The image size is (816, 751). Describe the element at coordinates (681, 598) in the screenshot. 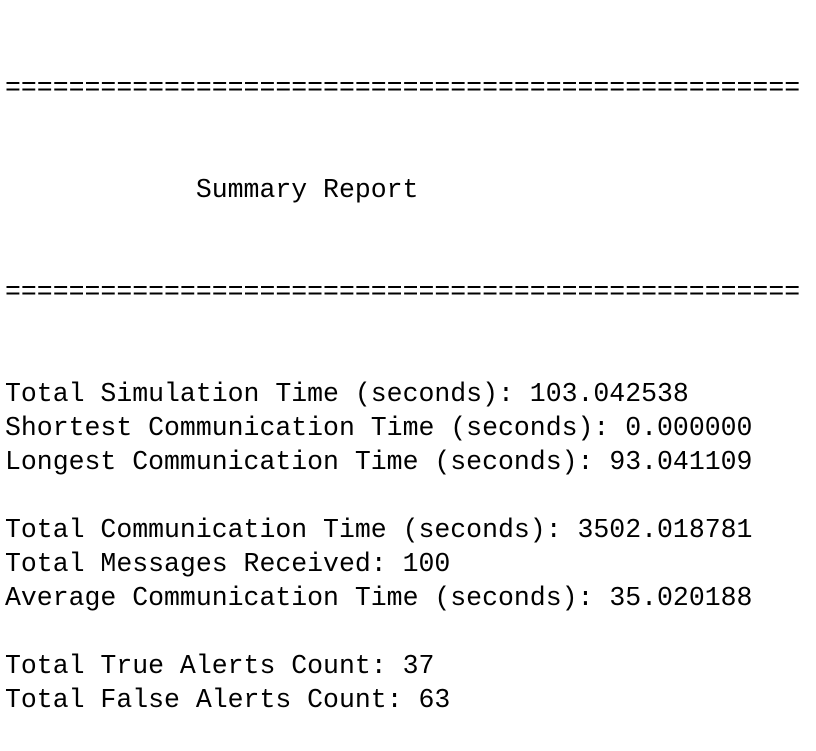

I see `line-value: 35.020188` at that location.